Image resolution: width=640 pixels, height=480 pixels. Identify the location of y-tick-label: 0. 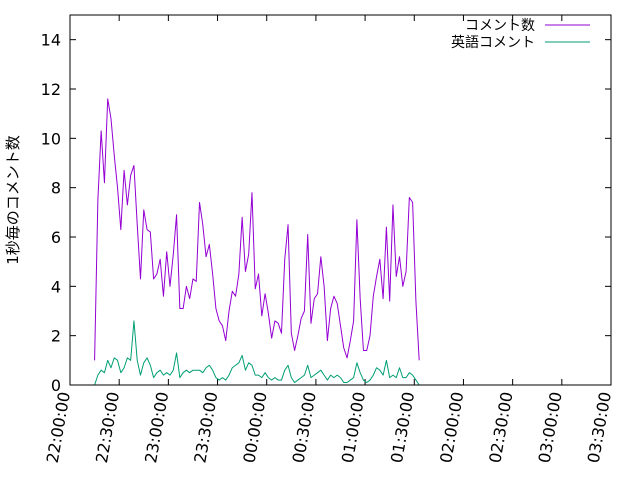
(56, 385).